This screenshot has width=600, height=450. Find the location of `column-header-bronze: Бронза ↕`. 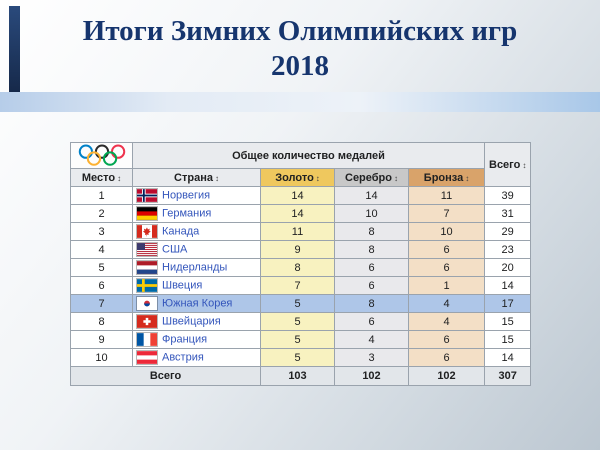

column-header-bronze: Бронза ↕ is located at coordinates (446, 177).